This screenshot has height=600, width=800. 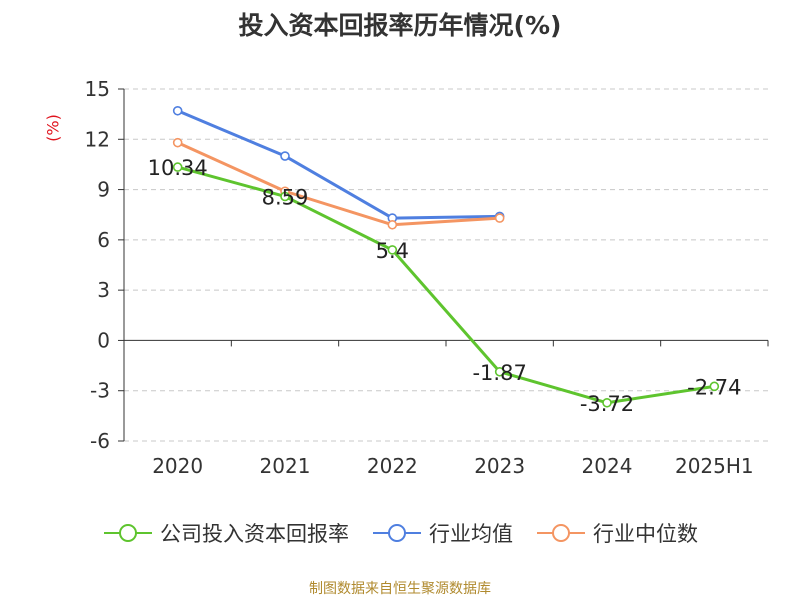 I want to click on data-label: 5.4, so click(x=392, y=251).